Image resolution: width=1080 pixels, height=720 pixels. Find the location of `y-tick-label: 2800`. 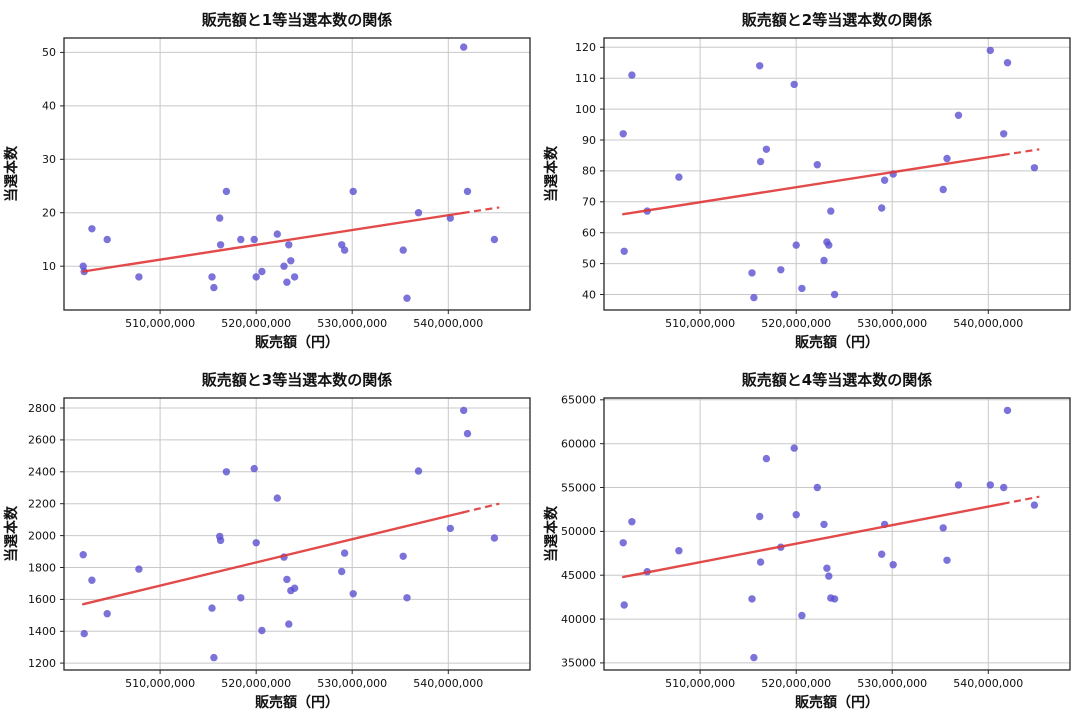

y-tick-label: 2800 is located at coordinates (42, 408).